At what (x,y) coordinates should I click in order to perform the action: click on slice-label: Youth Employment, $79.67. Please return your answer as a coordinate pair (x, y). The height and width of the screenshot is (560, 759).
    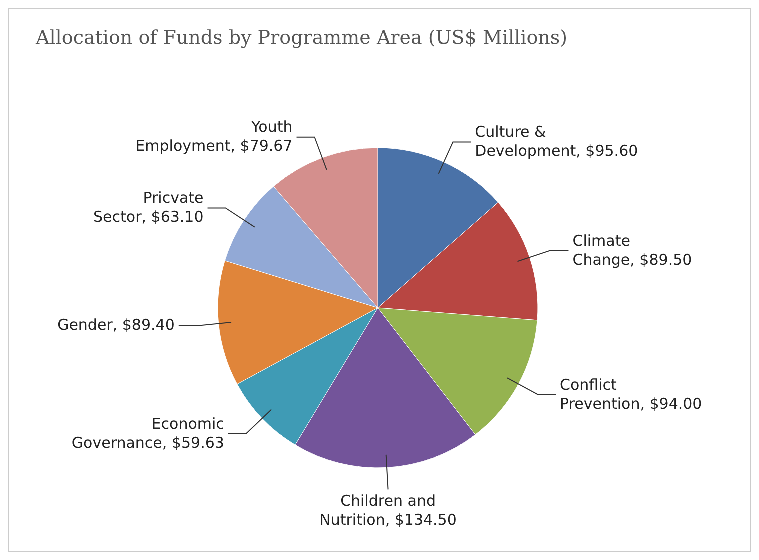
    Looking at the image, I should click on (214, 137).